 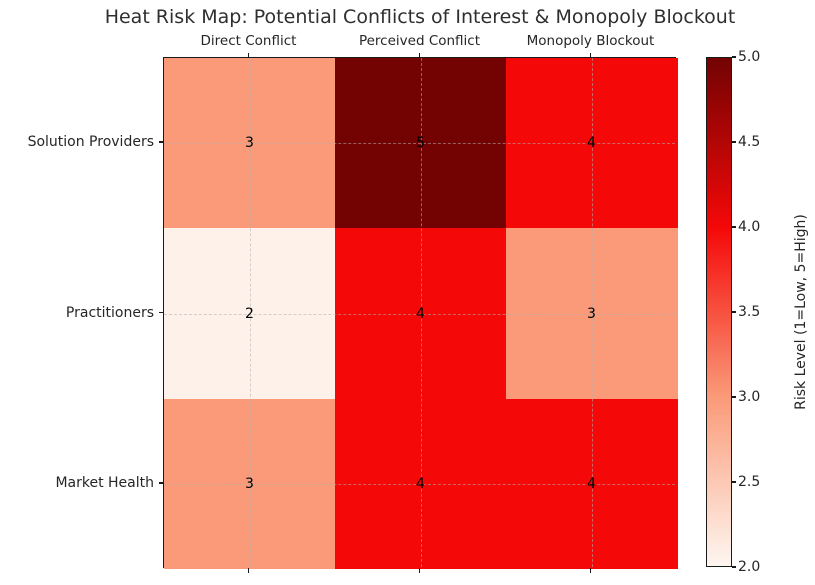 What do you see at coordinates (749, 397) in the screenshot?
I see `colorbar-tick-label: 3.0` at bounding box center [749, 397].